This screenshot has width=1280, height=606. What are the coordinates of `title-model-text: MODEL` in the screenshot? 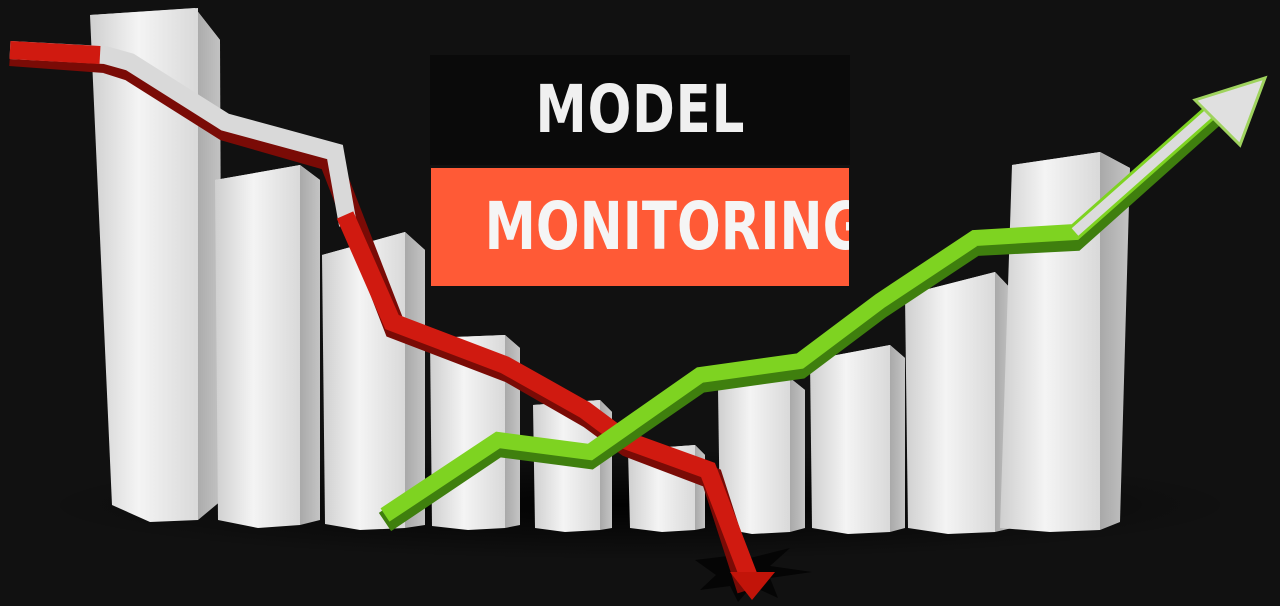 It's located at (640, 109).